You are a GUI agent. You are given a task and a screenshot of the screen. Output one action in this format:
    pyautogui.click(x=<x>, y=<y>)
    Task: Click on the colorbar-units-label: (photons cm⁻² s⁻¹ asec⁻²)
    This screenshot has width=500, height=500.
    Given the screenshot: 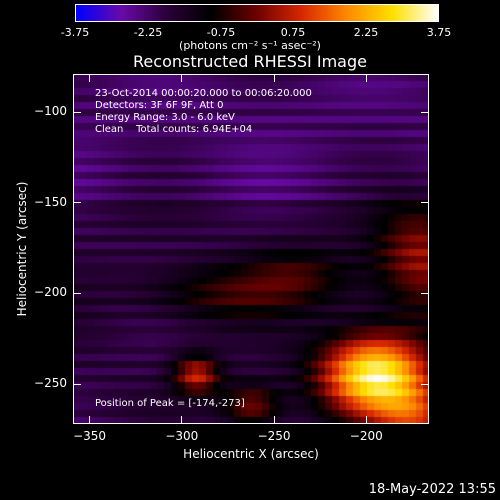 What is the action you would take?
    pyautogui.click(x=250, y=45)
    